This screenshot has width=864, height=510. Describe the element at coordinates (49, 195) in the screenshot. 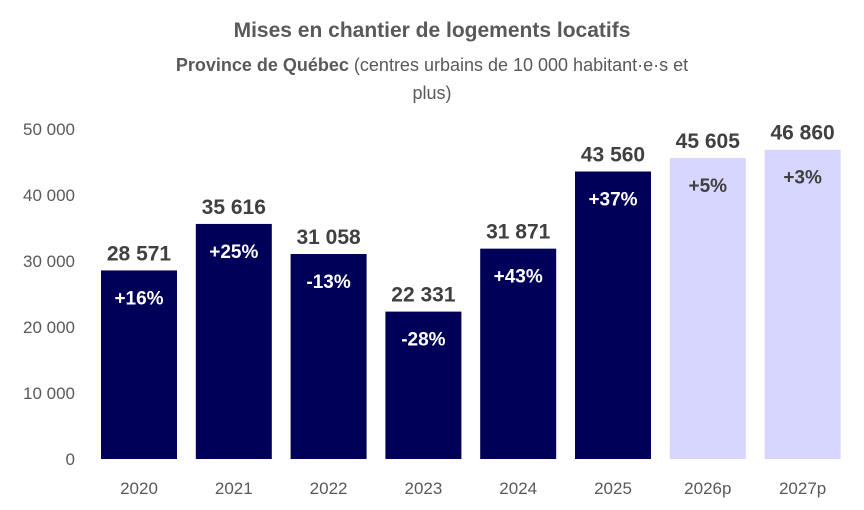

I see `y-tick-label: 40 000` at that location.